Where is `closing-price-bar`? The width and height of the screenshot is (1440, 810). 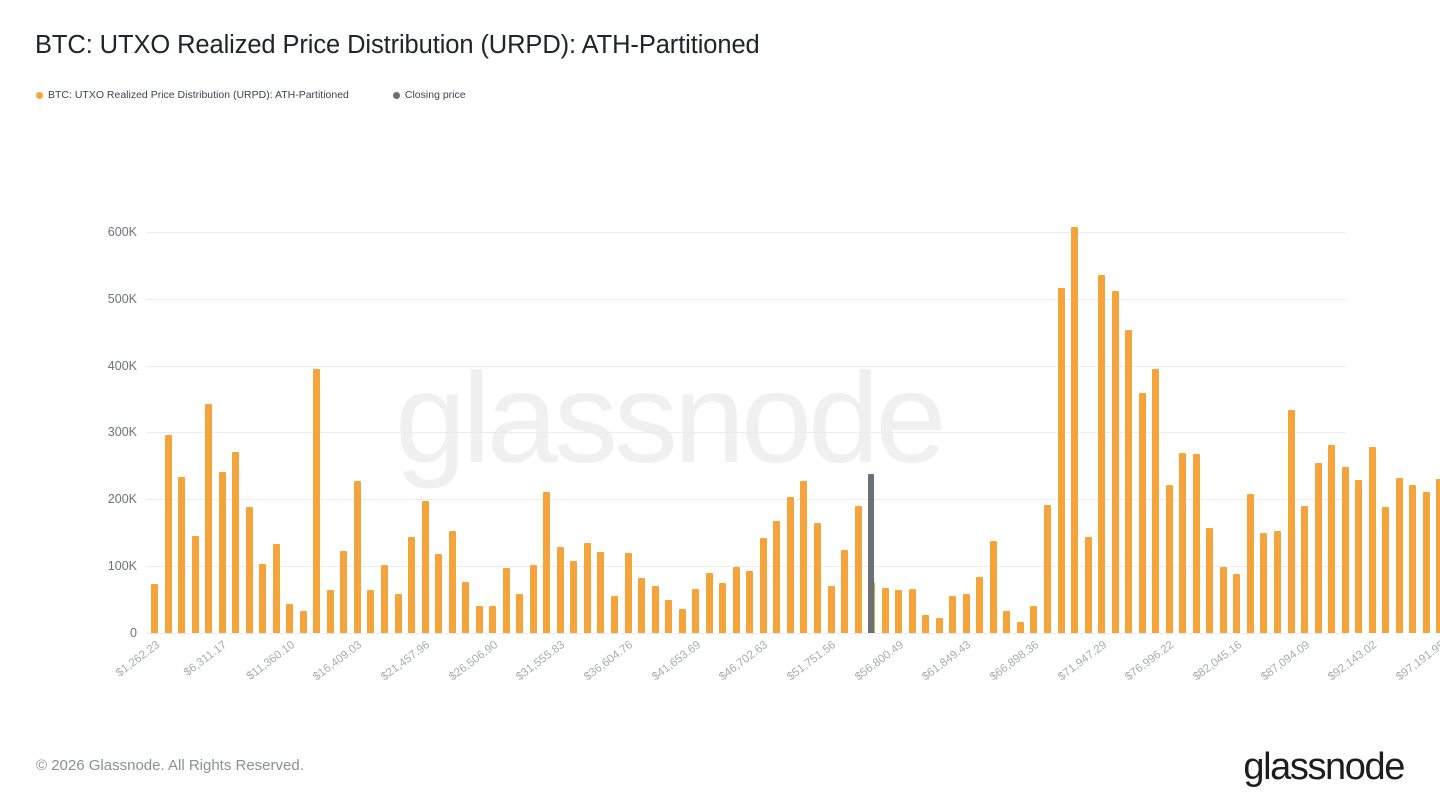 closing-price-bar is located at coordinates (871, 553).